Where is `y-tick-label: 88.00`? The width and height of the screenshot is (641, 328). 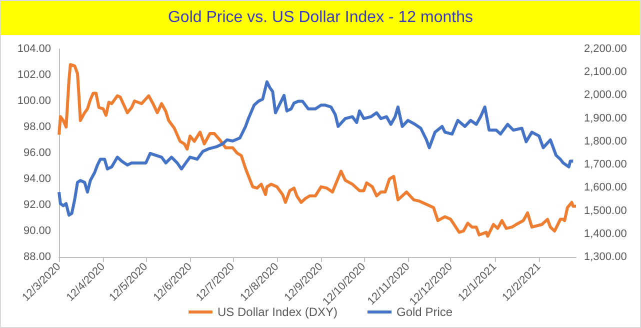
y-tick-label: 88.00 is located at coordinates (37, 257).